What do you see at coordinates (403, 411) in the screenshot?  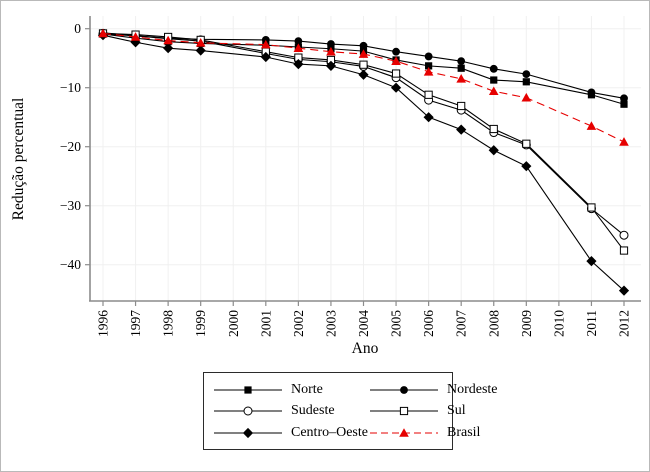 I see `sul-marker-icon` at bounding box center [403, 411].